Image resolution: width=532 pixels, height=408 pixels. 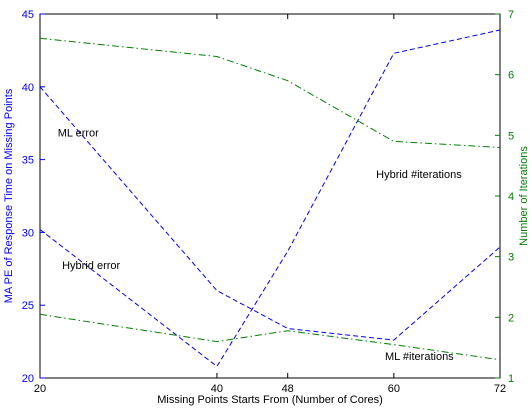 What do you see at coordinates (40, 389) in the screenshot?
I see `x-tick-label: 20` at bounding box center [40, 389].